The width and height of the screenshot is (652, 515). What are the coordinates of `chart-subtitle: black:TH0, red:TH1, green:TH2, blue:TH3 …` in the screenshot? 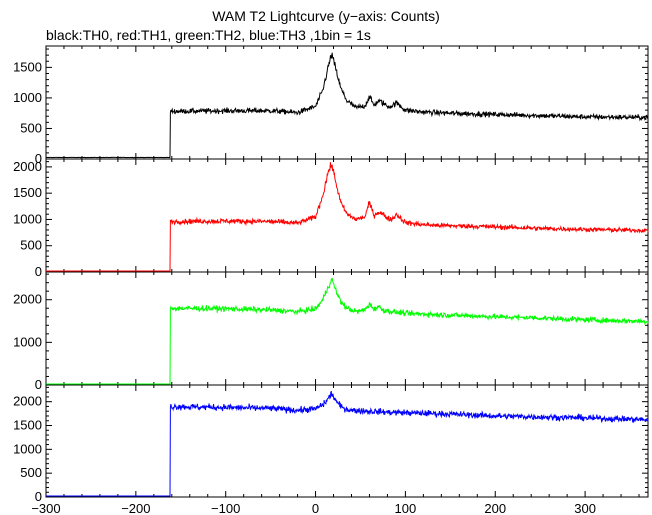 It's located at (208, 35).